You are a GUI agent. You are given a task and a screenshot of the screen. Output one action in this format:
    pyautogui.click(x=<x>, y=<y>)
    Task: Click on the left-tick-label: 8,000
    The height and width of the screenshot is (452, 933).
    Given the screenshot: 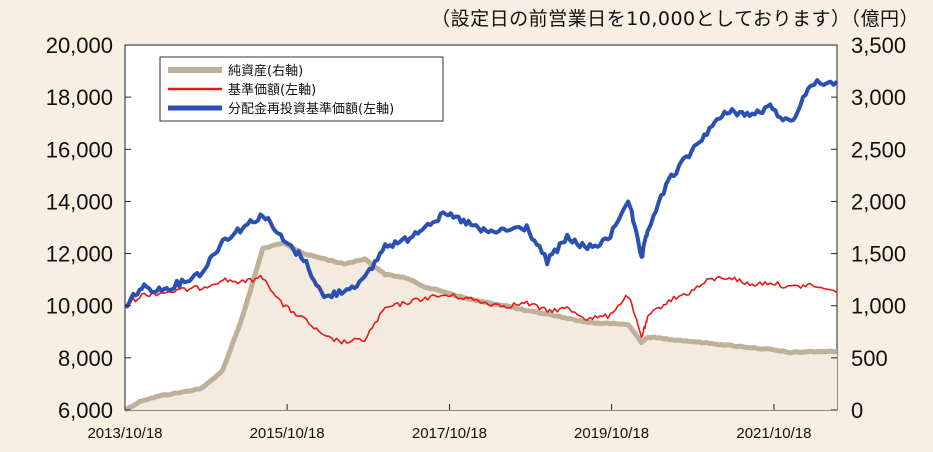 What is the action you would take?
    pyautogui.click(x=85, y=358)
    